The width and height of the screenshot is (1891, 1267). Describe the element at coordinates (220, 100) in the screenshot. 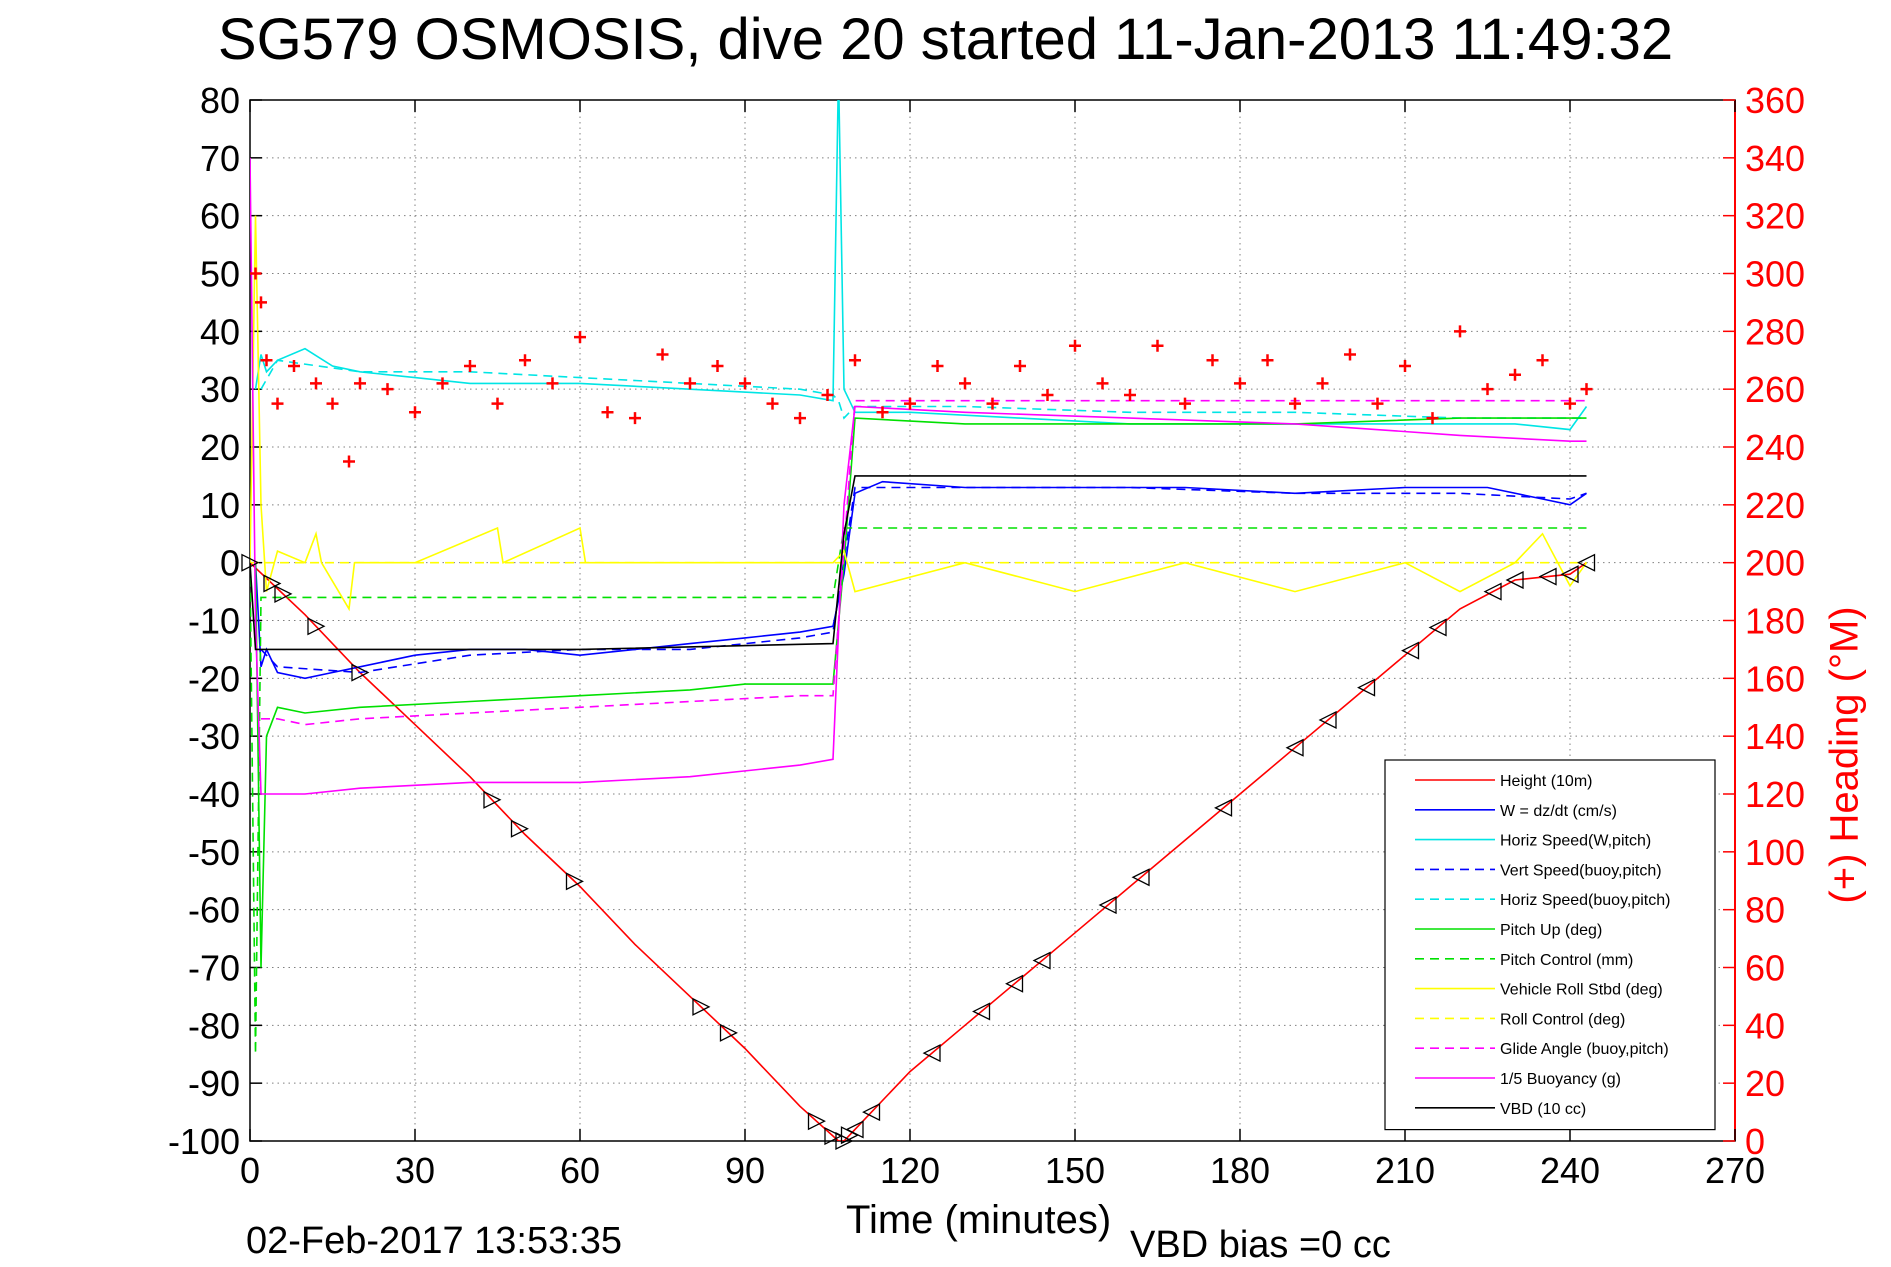

I see `y-tick-label: 80` at that location.